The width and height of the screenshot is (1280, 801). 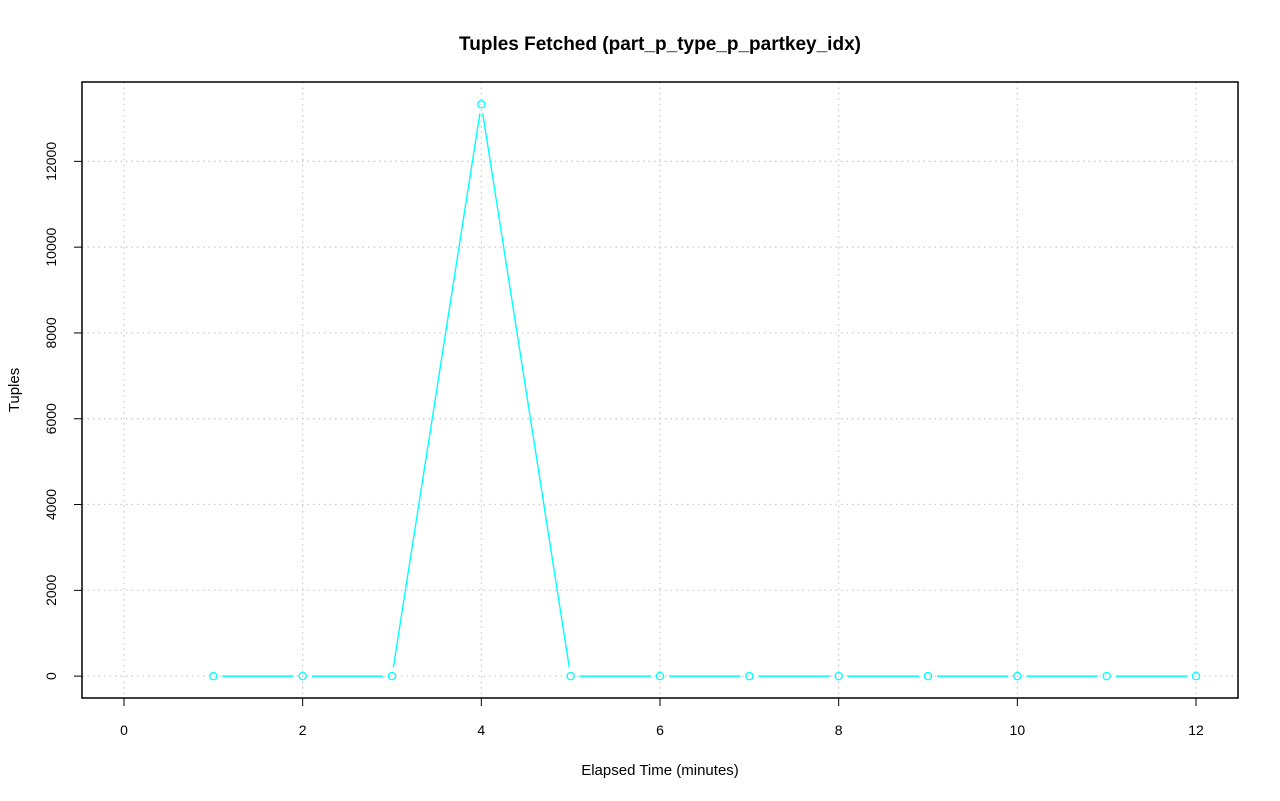 What do you see at coordinates (51, 246) in the screenshot?
I see `y-tick-label: 10000` at bounding box center [51, 246].